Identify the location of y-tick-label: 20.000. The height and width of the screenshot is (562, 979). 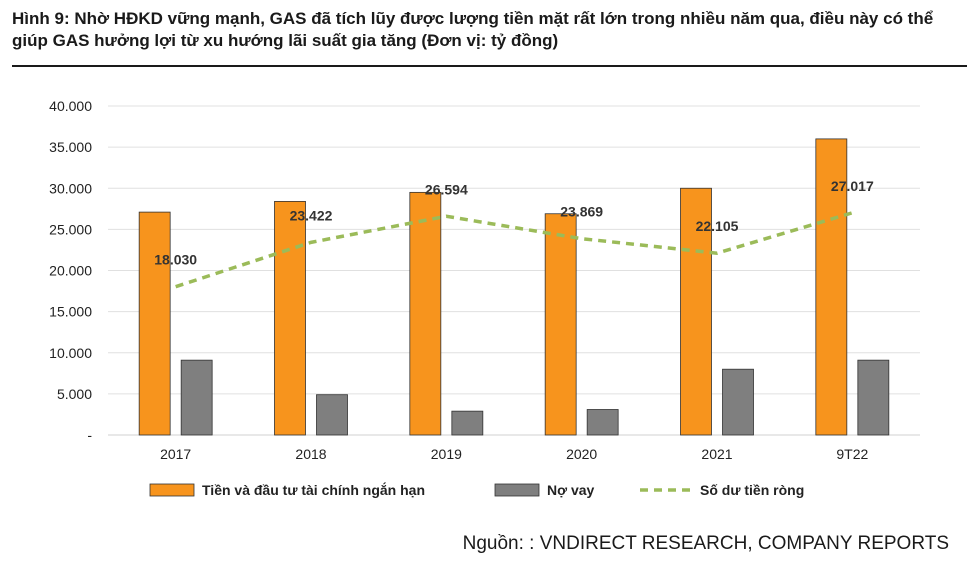
(70, 271).